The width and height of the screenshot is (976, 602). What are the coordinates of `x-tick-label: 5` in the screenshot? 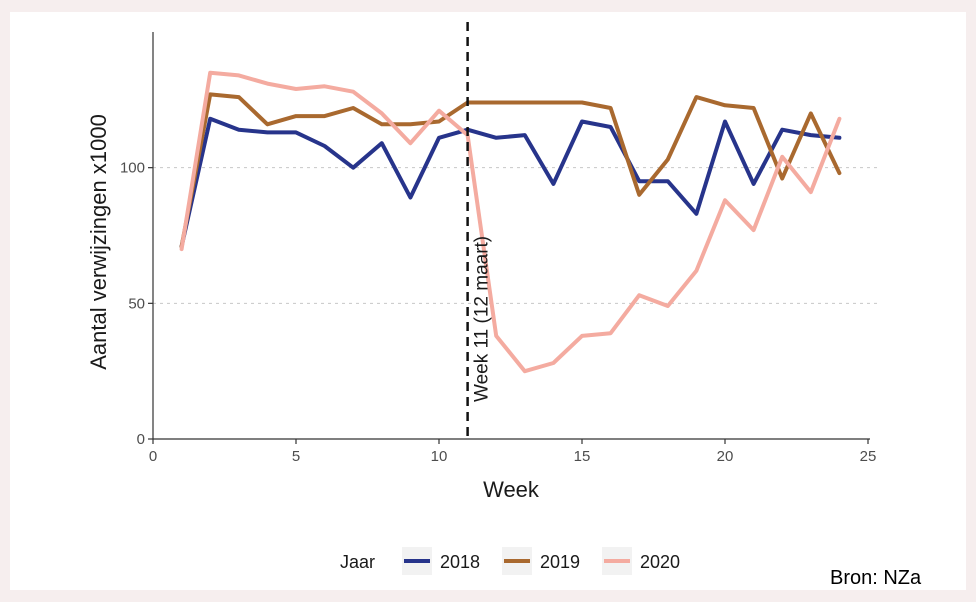 It's located at (296, 456).